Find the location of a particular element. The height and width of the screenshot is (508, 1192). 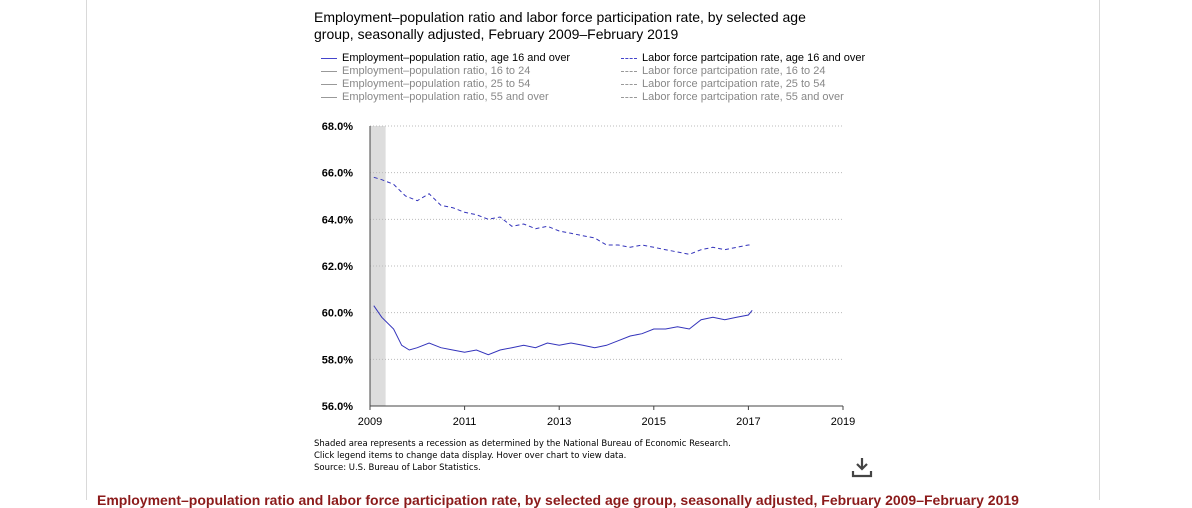

legend-item-emp-55-over: Employment–population ratio, 55 and over is located at coordinates (445, 97).